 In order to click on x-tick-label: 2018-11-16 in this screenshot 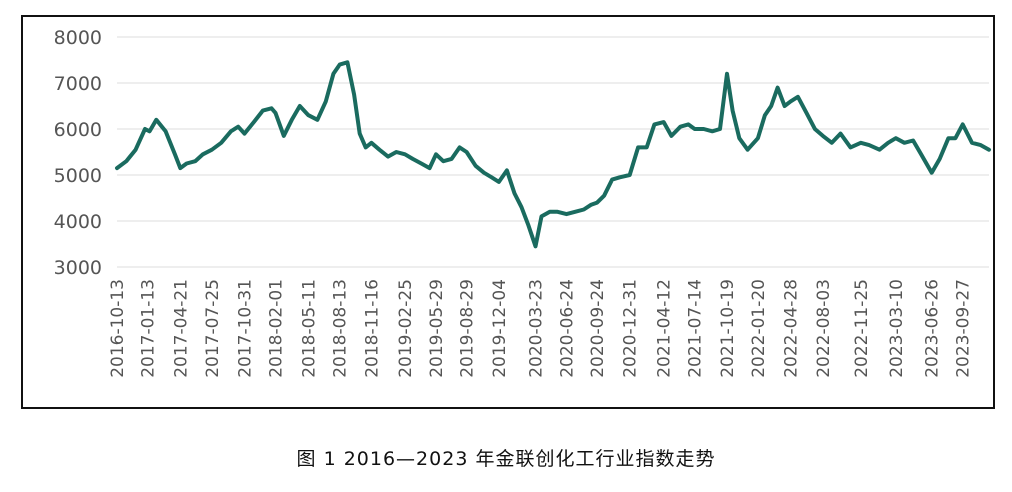, I will do `click(372, 328)`.